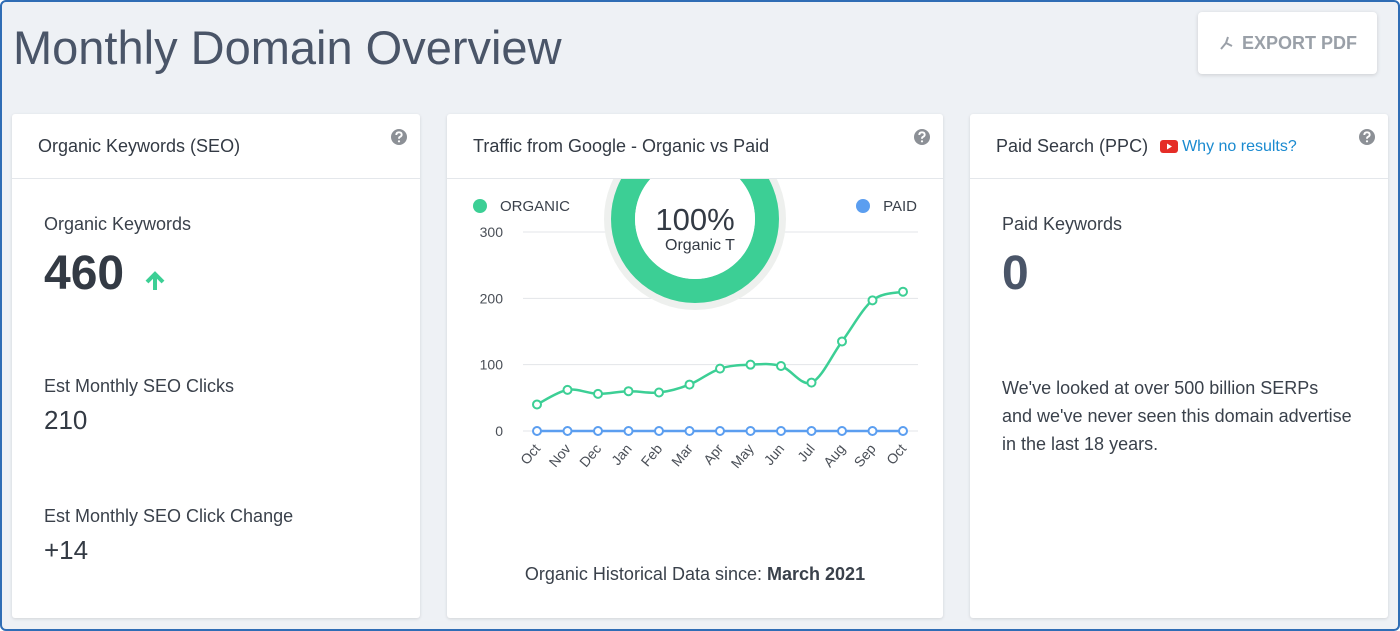  Describe the element at coordinates (535, 206) in the screenshot. I see `legend-label: ORGANIC` at that location.